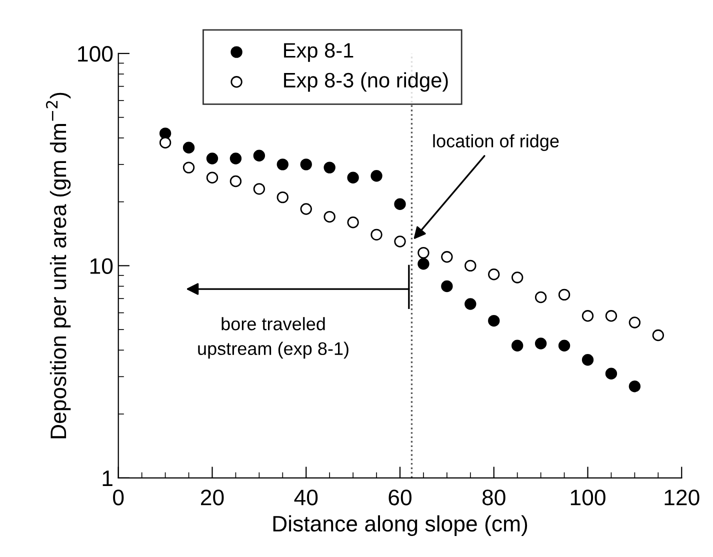 This screenshot has height=557, width=713. What do you see at coordinates (366, 82) in the screenshot?
I see `legend-label: Exp 8-3 (no ridge)` at bounding box center [366, 82].